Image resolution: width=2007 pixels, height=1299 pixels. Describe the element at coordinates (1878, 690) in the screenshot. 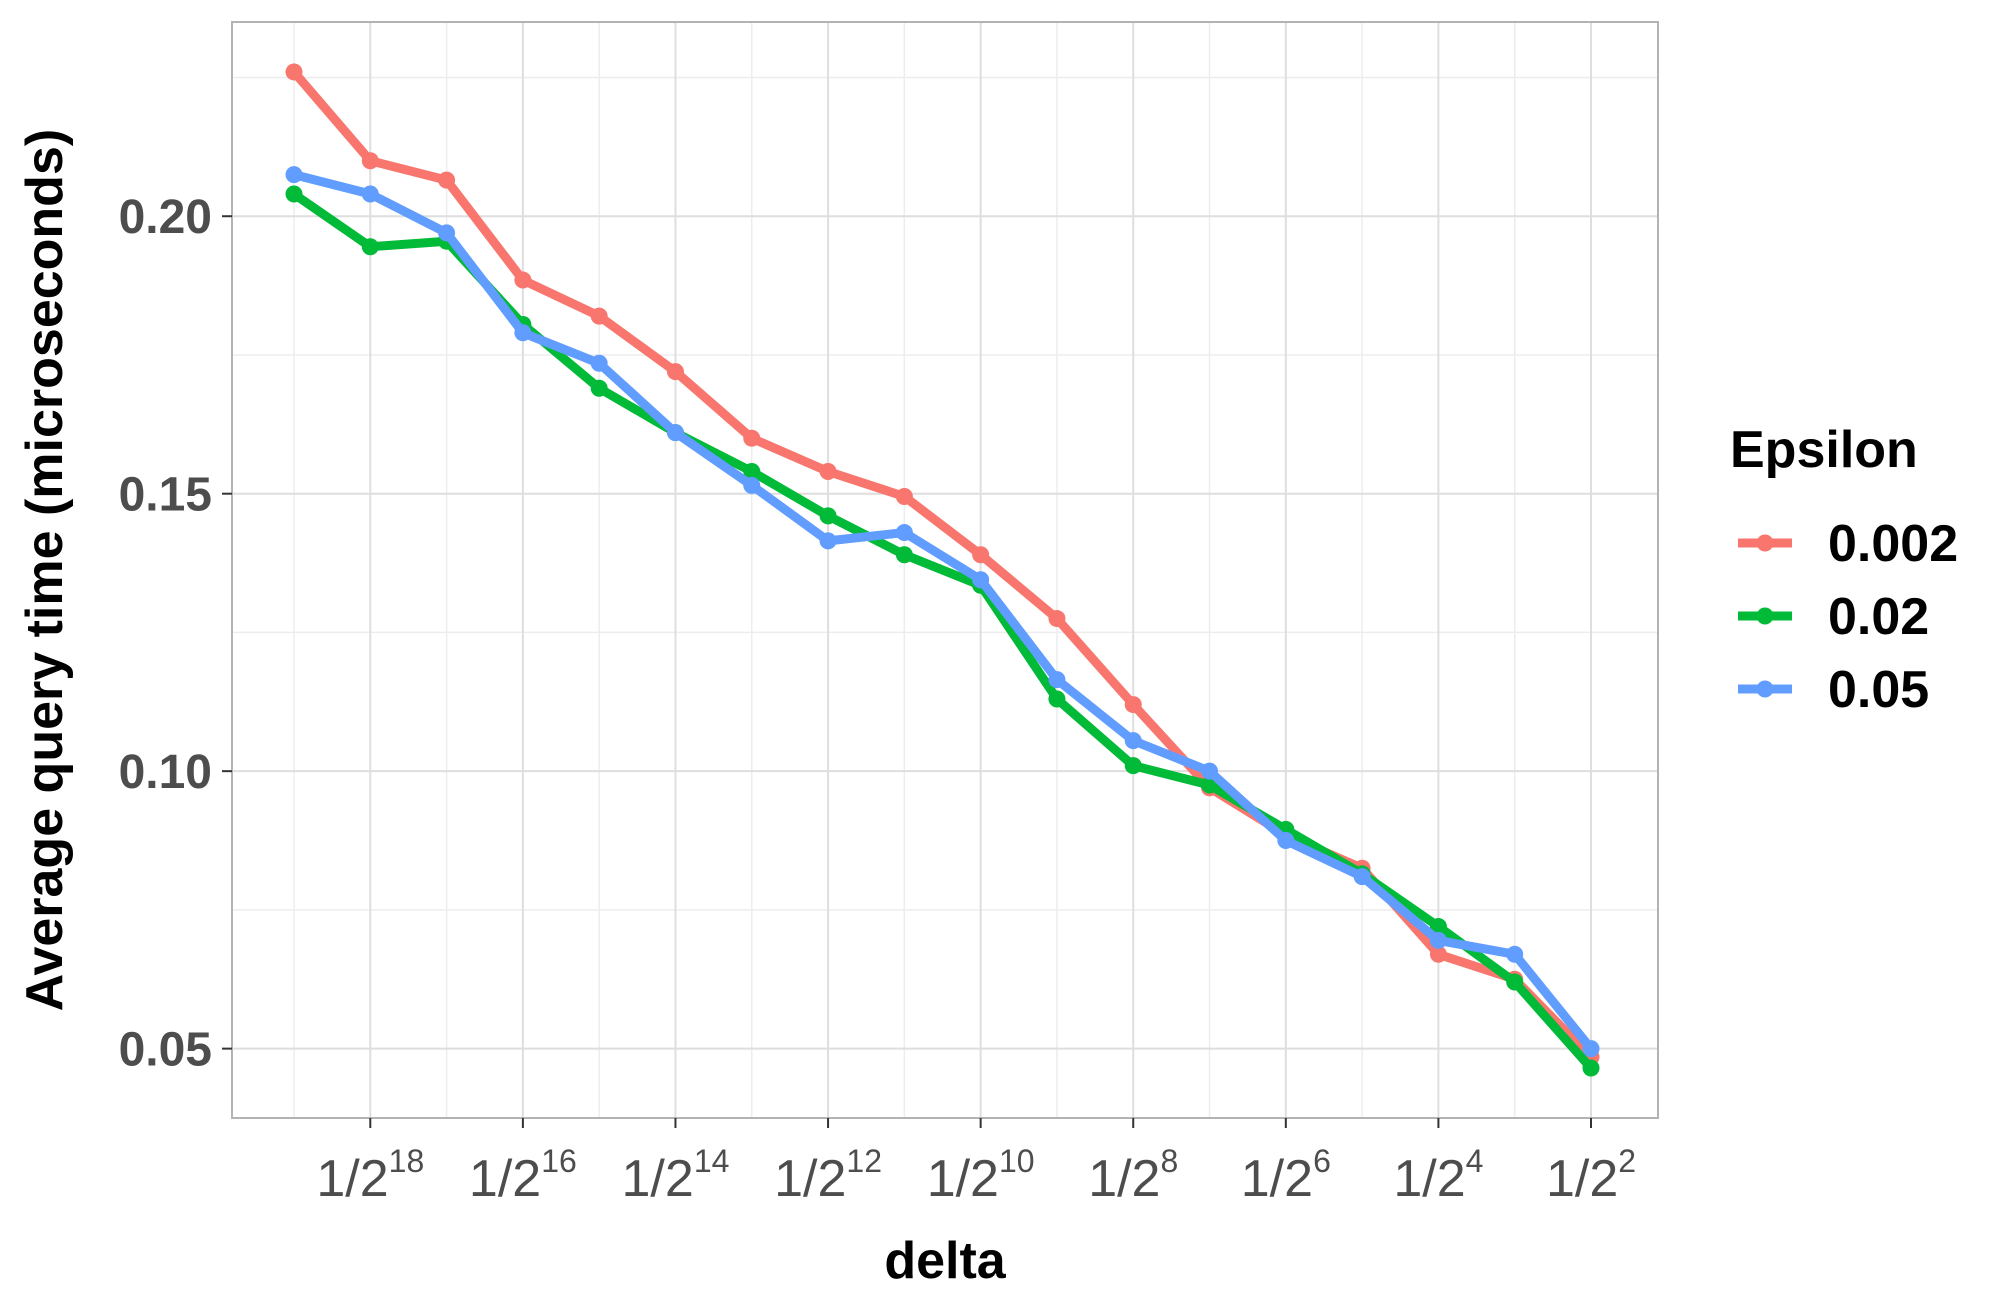

I see `legend-label: 0.05` at that location.